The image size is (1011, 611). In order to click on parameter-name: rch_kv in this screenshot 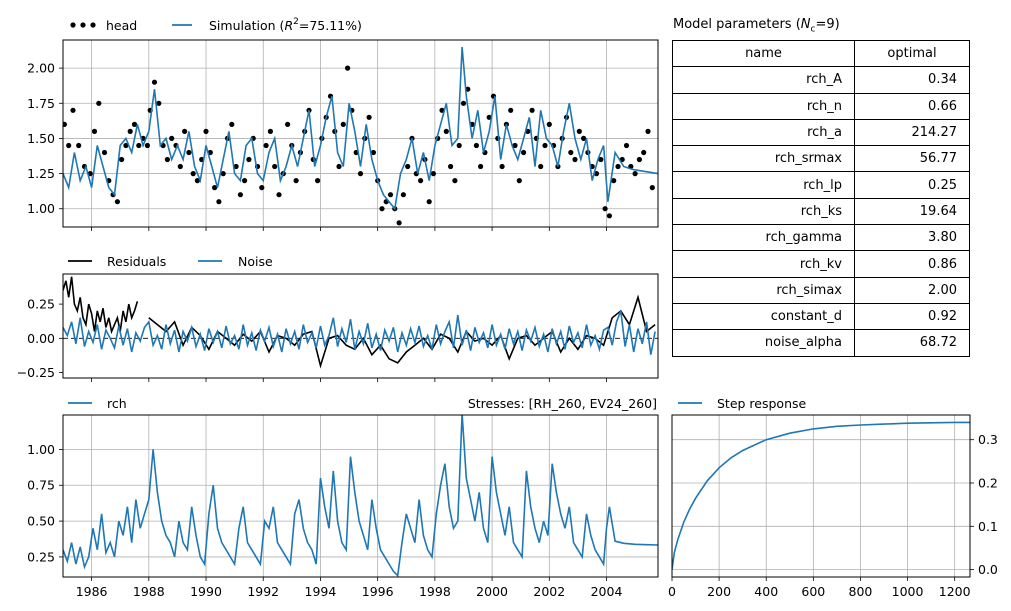, I will do `click(763, 264)`.